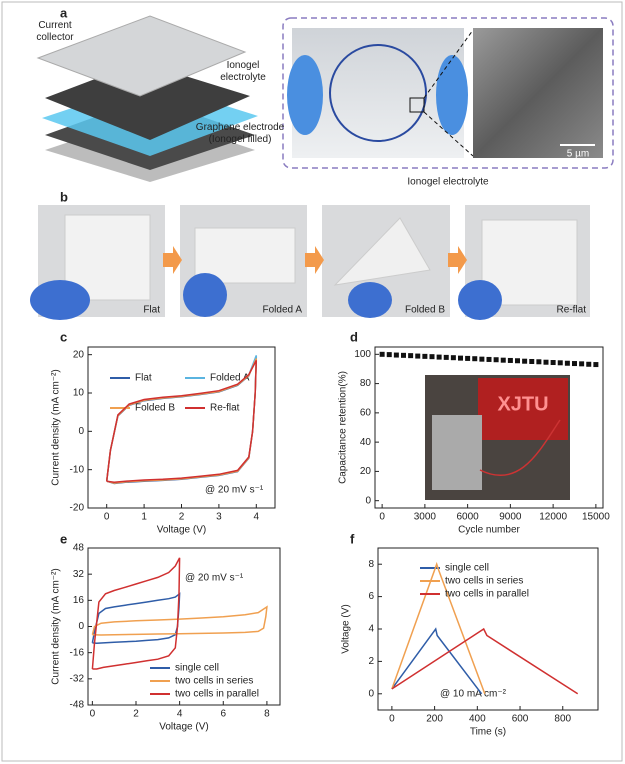  Describe the element at coordinates (77, 508) in the screenshot. I see `y-tick-label: -20` at that location.